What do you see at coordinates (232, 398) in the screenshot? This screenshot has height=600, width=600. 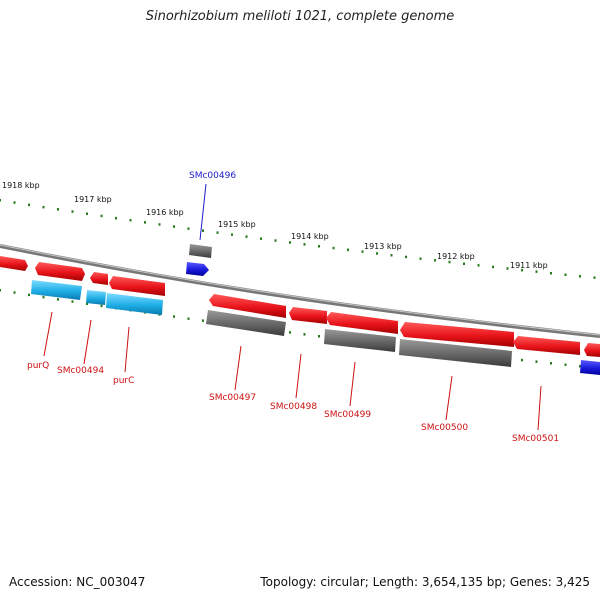 I see `gene-label: SMc00497` at bounding box center [232, 398].